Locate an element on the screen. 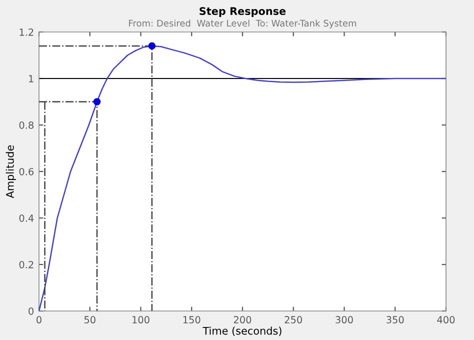 The image size is (474, 340). x-tick-label: 200 is located at coordinates (243, 320).